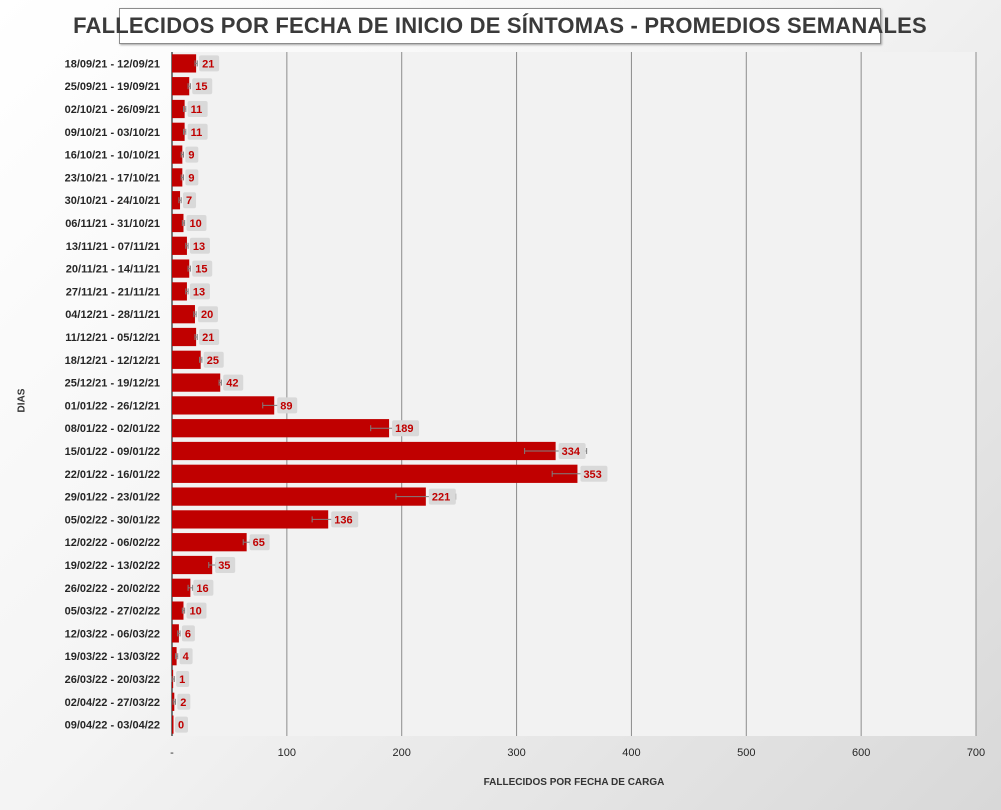 The image size is (1001, 810). Describe the element at coordinates (213, 361) in the screenshot. I see `data-label: 25` at that location.